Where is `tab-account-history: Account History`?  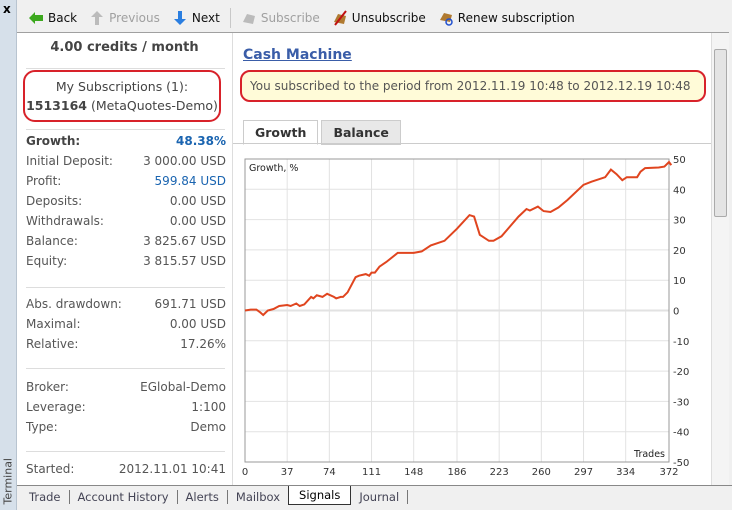
tab-account-history: Account History is located at coordinates (124, 496).